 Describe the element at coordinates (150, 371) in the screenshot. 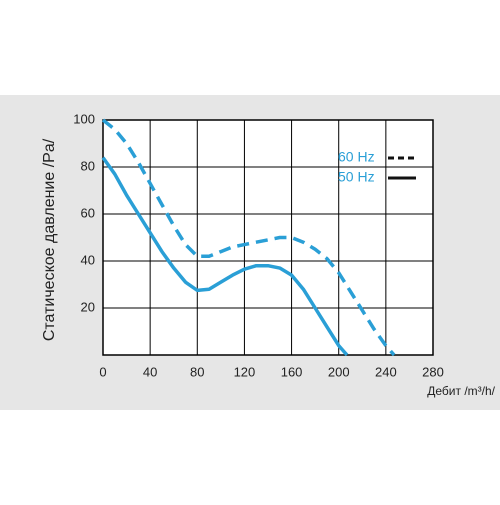

I see `x-tick-label: 40` at that location.